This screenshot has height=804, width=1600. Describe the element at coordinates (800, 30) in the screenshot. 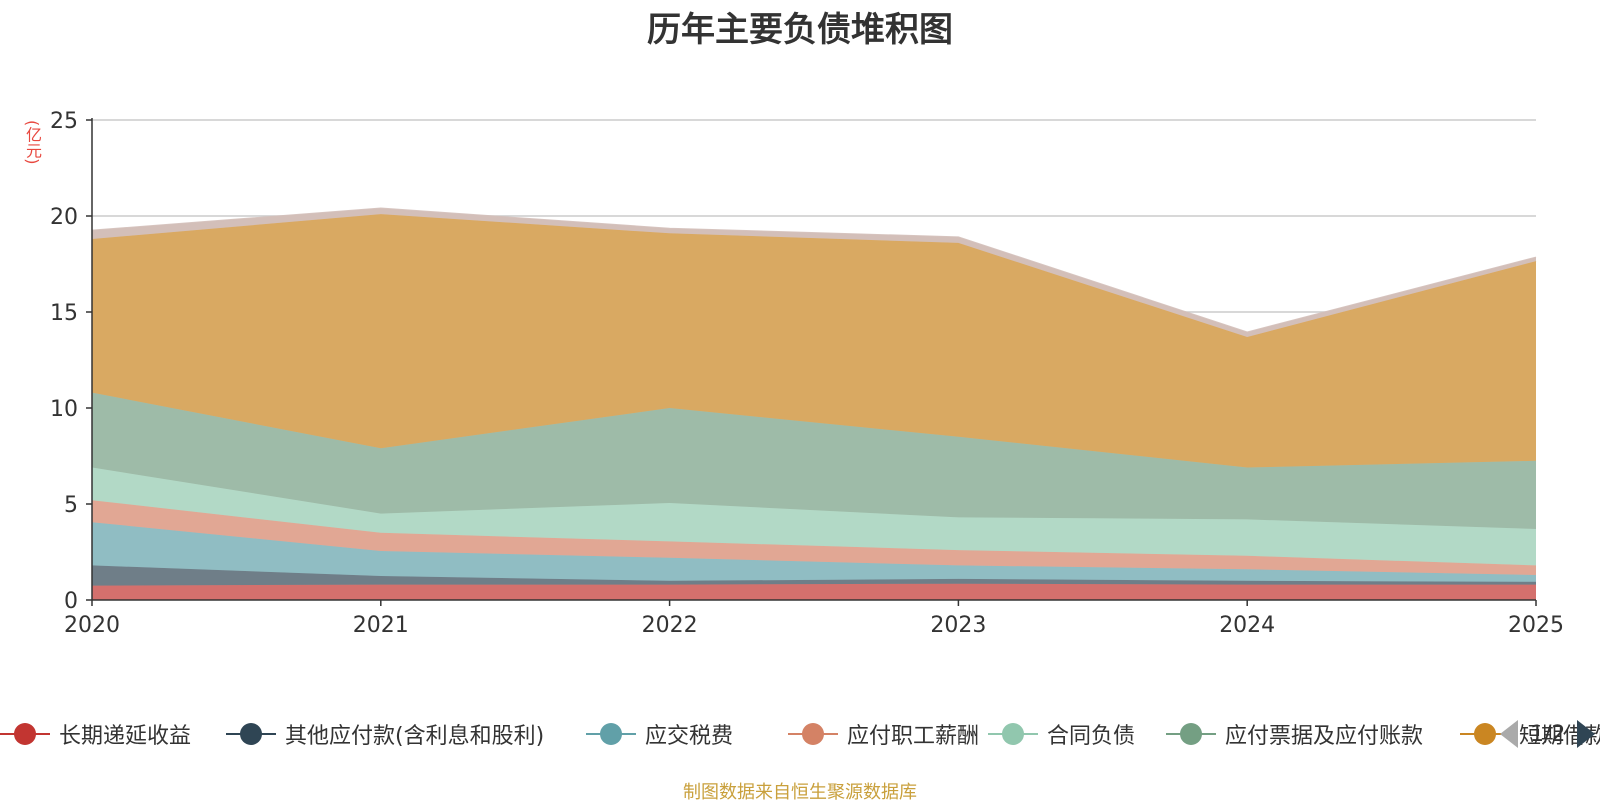

I see `chart-title: 历年主要负债堆积图` at that location.